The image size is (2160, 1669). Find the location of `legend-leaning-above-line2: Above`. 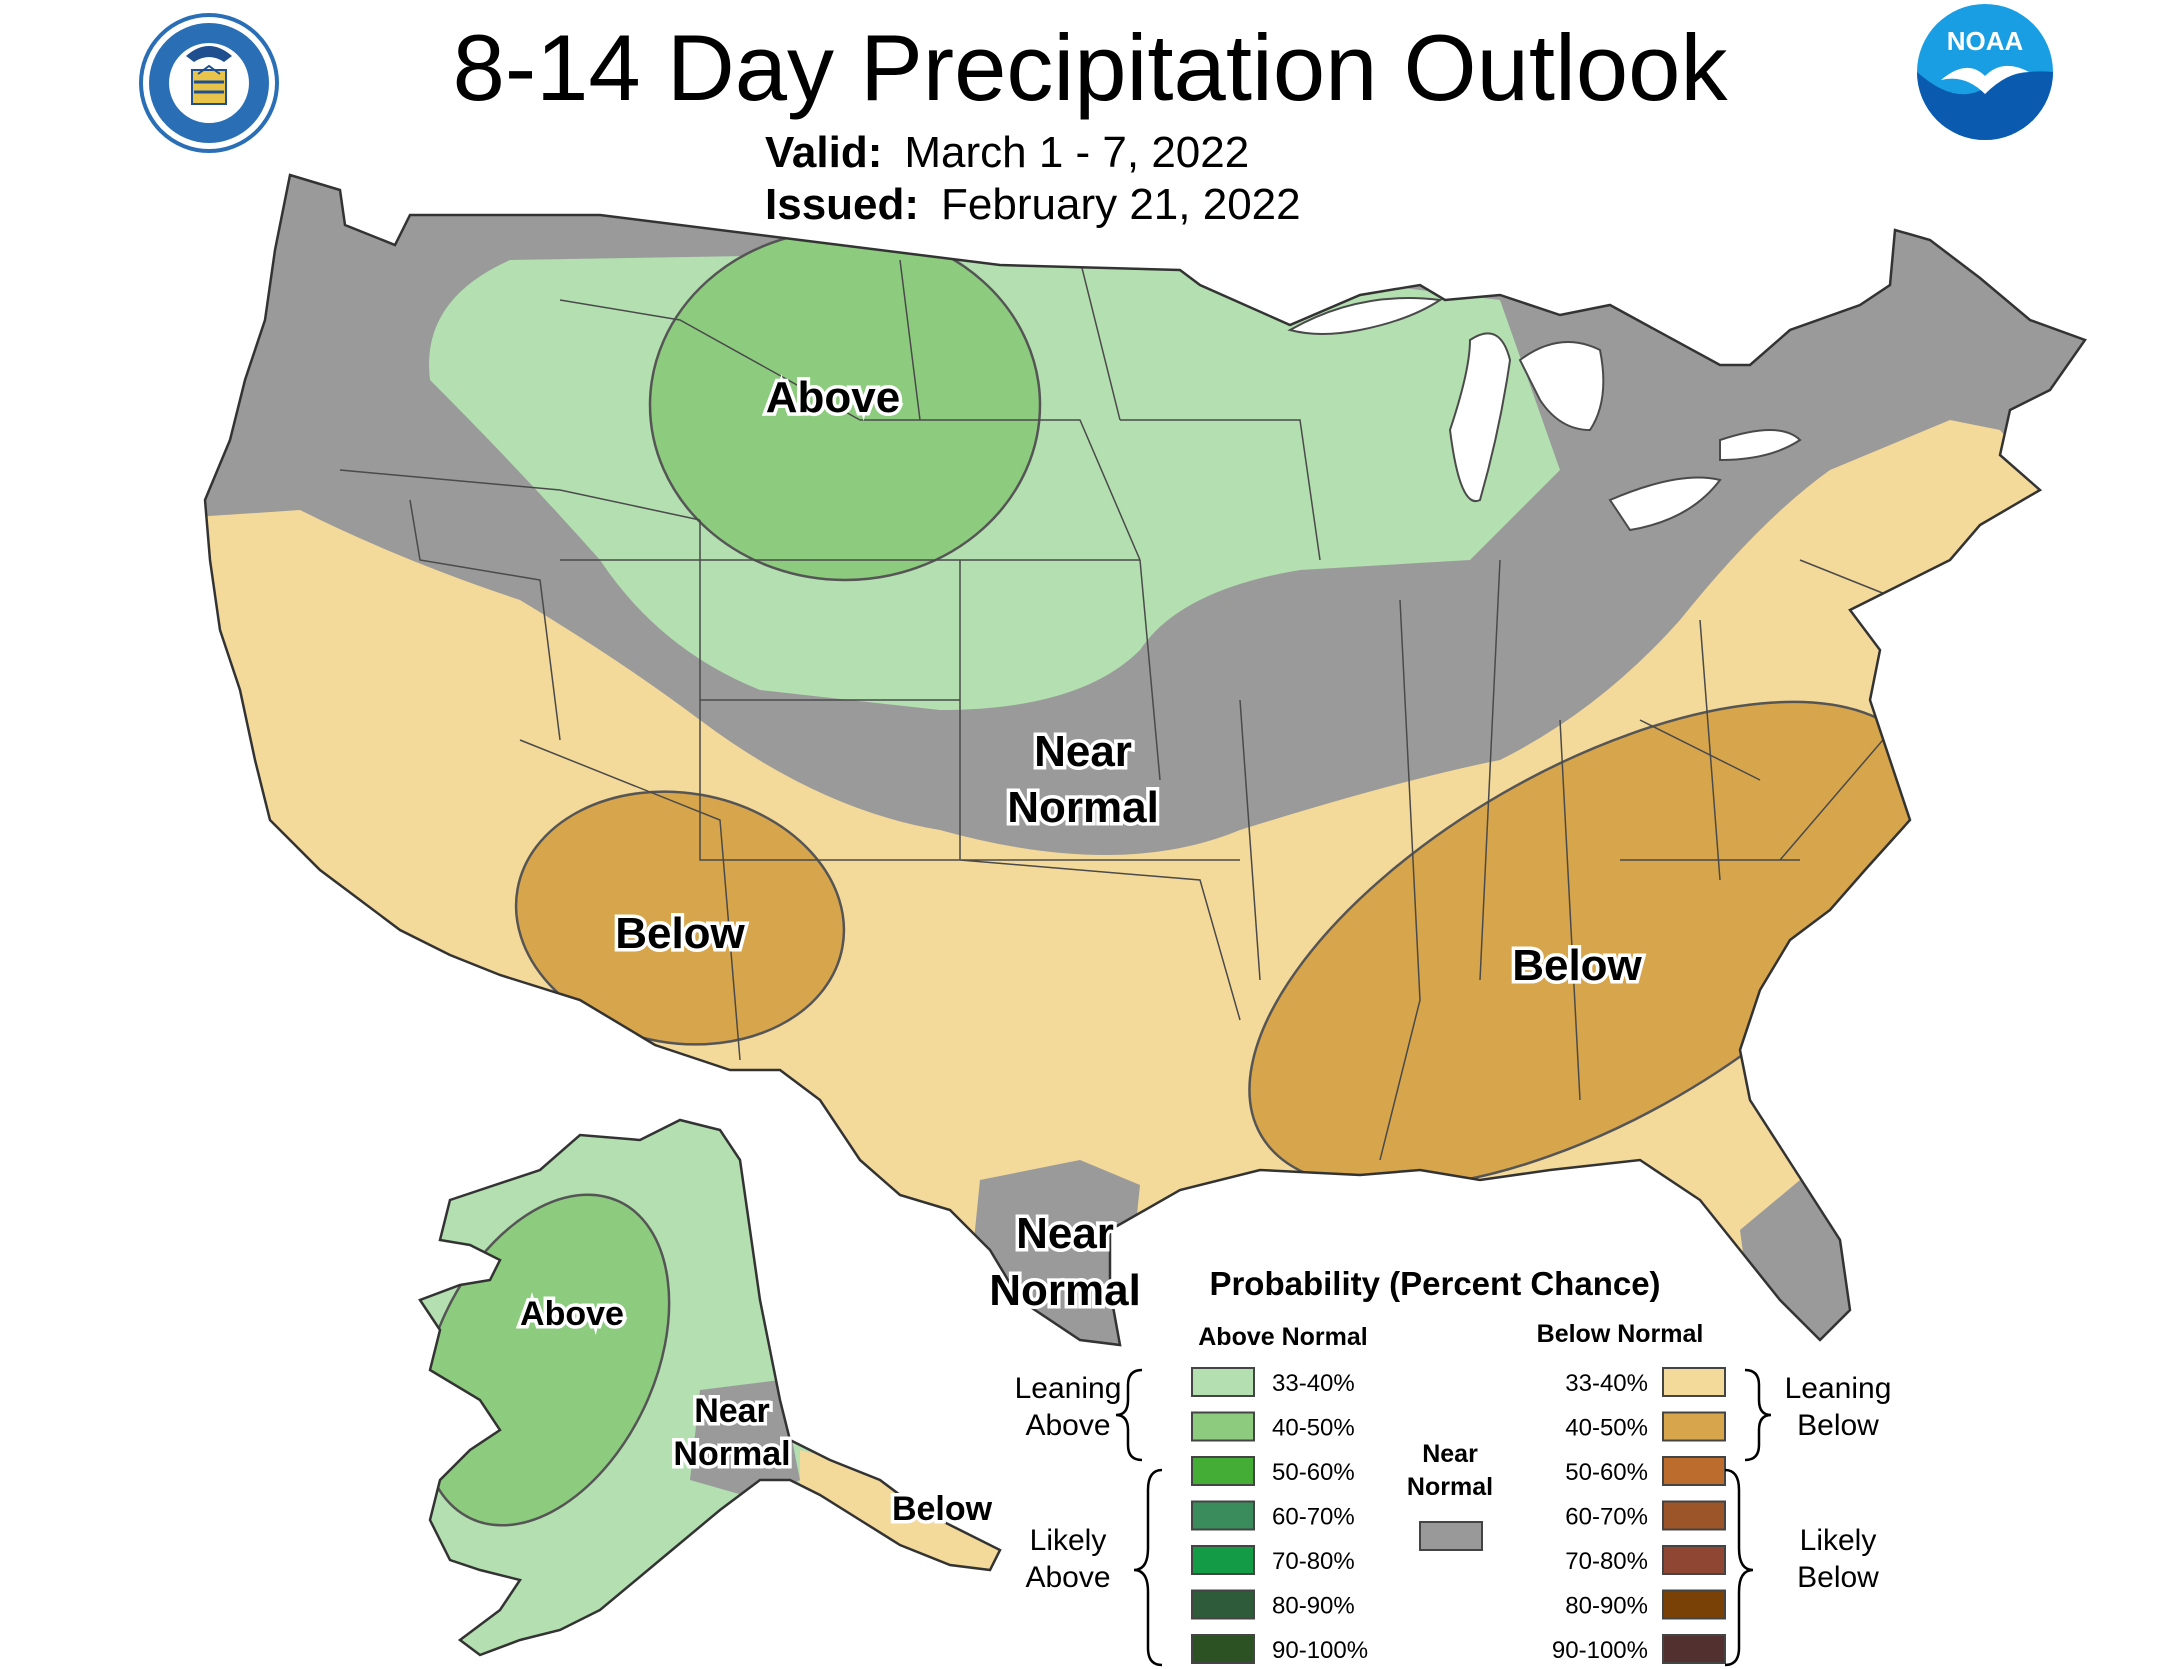

legend-leaning-above-line2: Above is located at coordinates (1067, 1425).